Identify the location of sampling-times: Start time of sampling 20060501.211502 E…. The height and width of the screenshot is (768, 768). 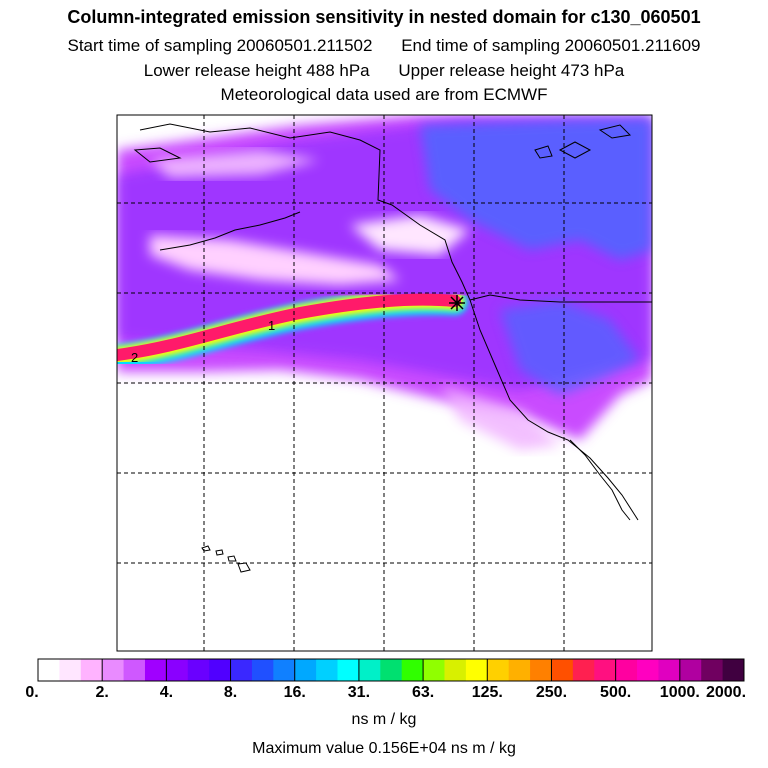
(384, 46).